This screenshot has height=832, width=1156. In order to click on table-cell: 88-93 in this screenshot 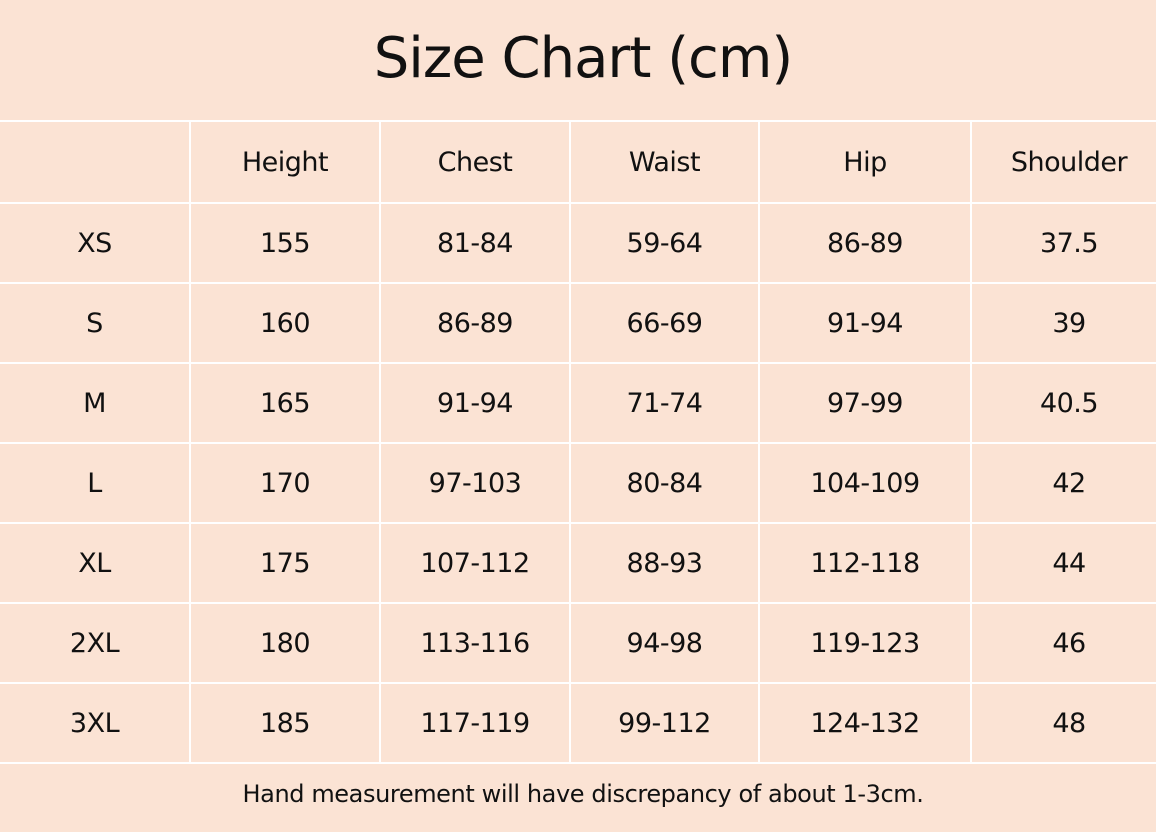, I will do `click(664, 563)`.